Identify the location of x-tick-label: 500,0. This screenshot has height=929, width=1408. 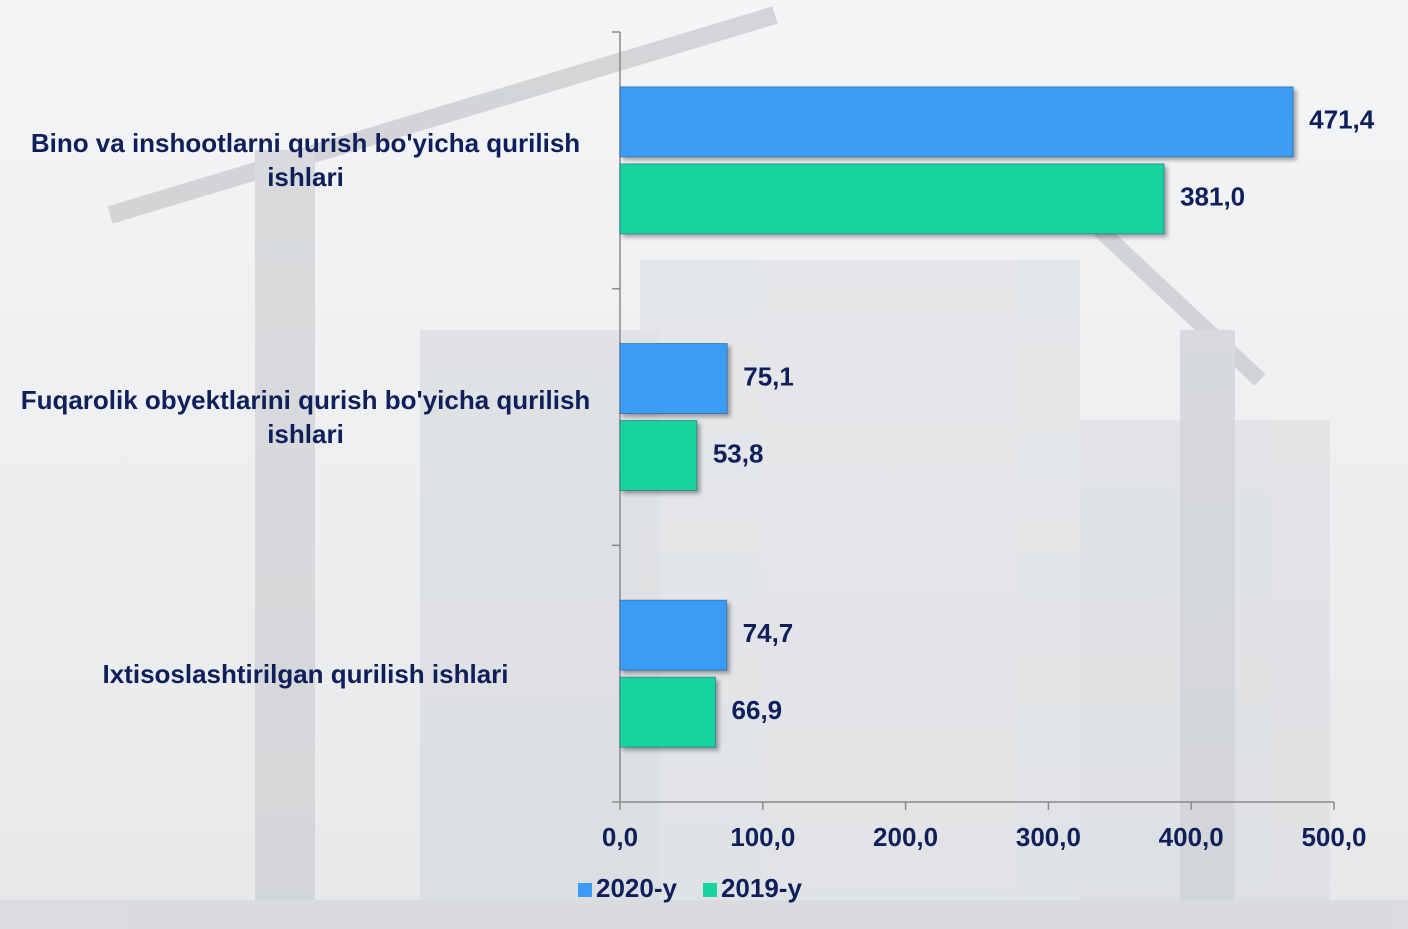
(1333, 837).